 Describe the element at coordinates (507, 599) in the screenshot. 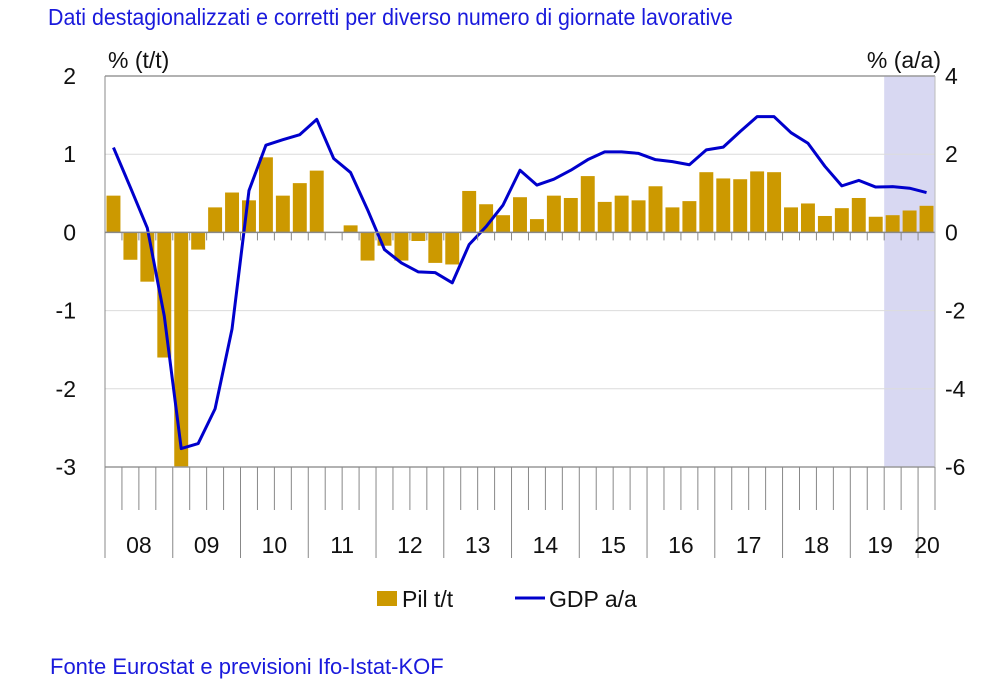

I see `legend: Pil t/t GDP a/a` at that location.